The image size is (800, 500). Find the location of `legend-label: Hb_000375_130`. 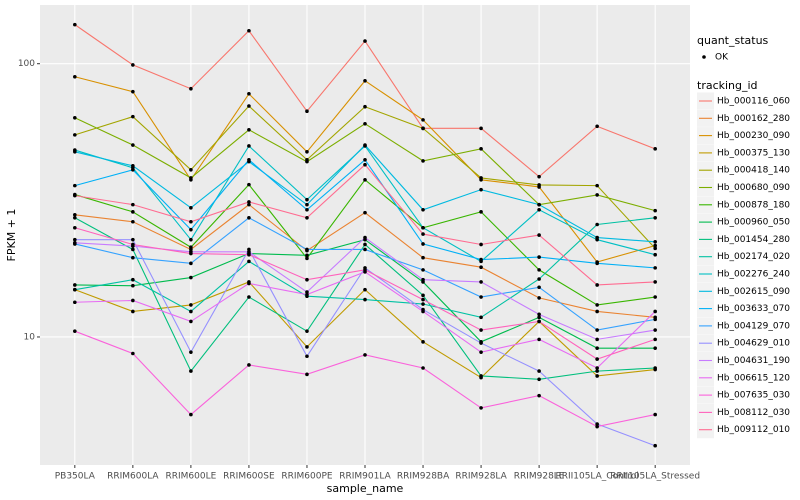

legend-label: Hb_000375_130 is located at coordinates (753, 153).